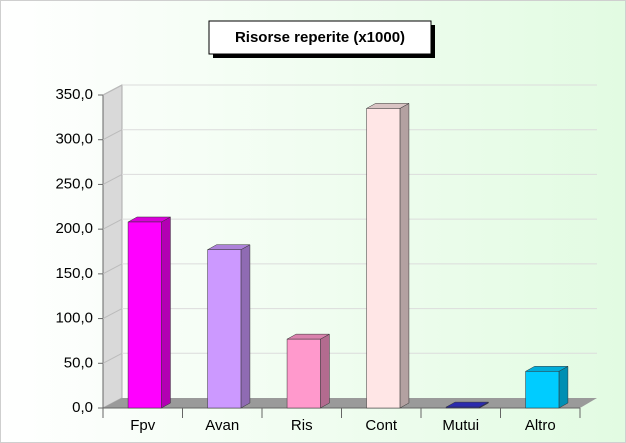 The image size is (626, 443). What do you see at coordinates (460, 425) in the screenshot?
I see `x-tick-label: Mutui` at bounding box center [460, 425].